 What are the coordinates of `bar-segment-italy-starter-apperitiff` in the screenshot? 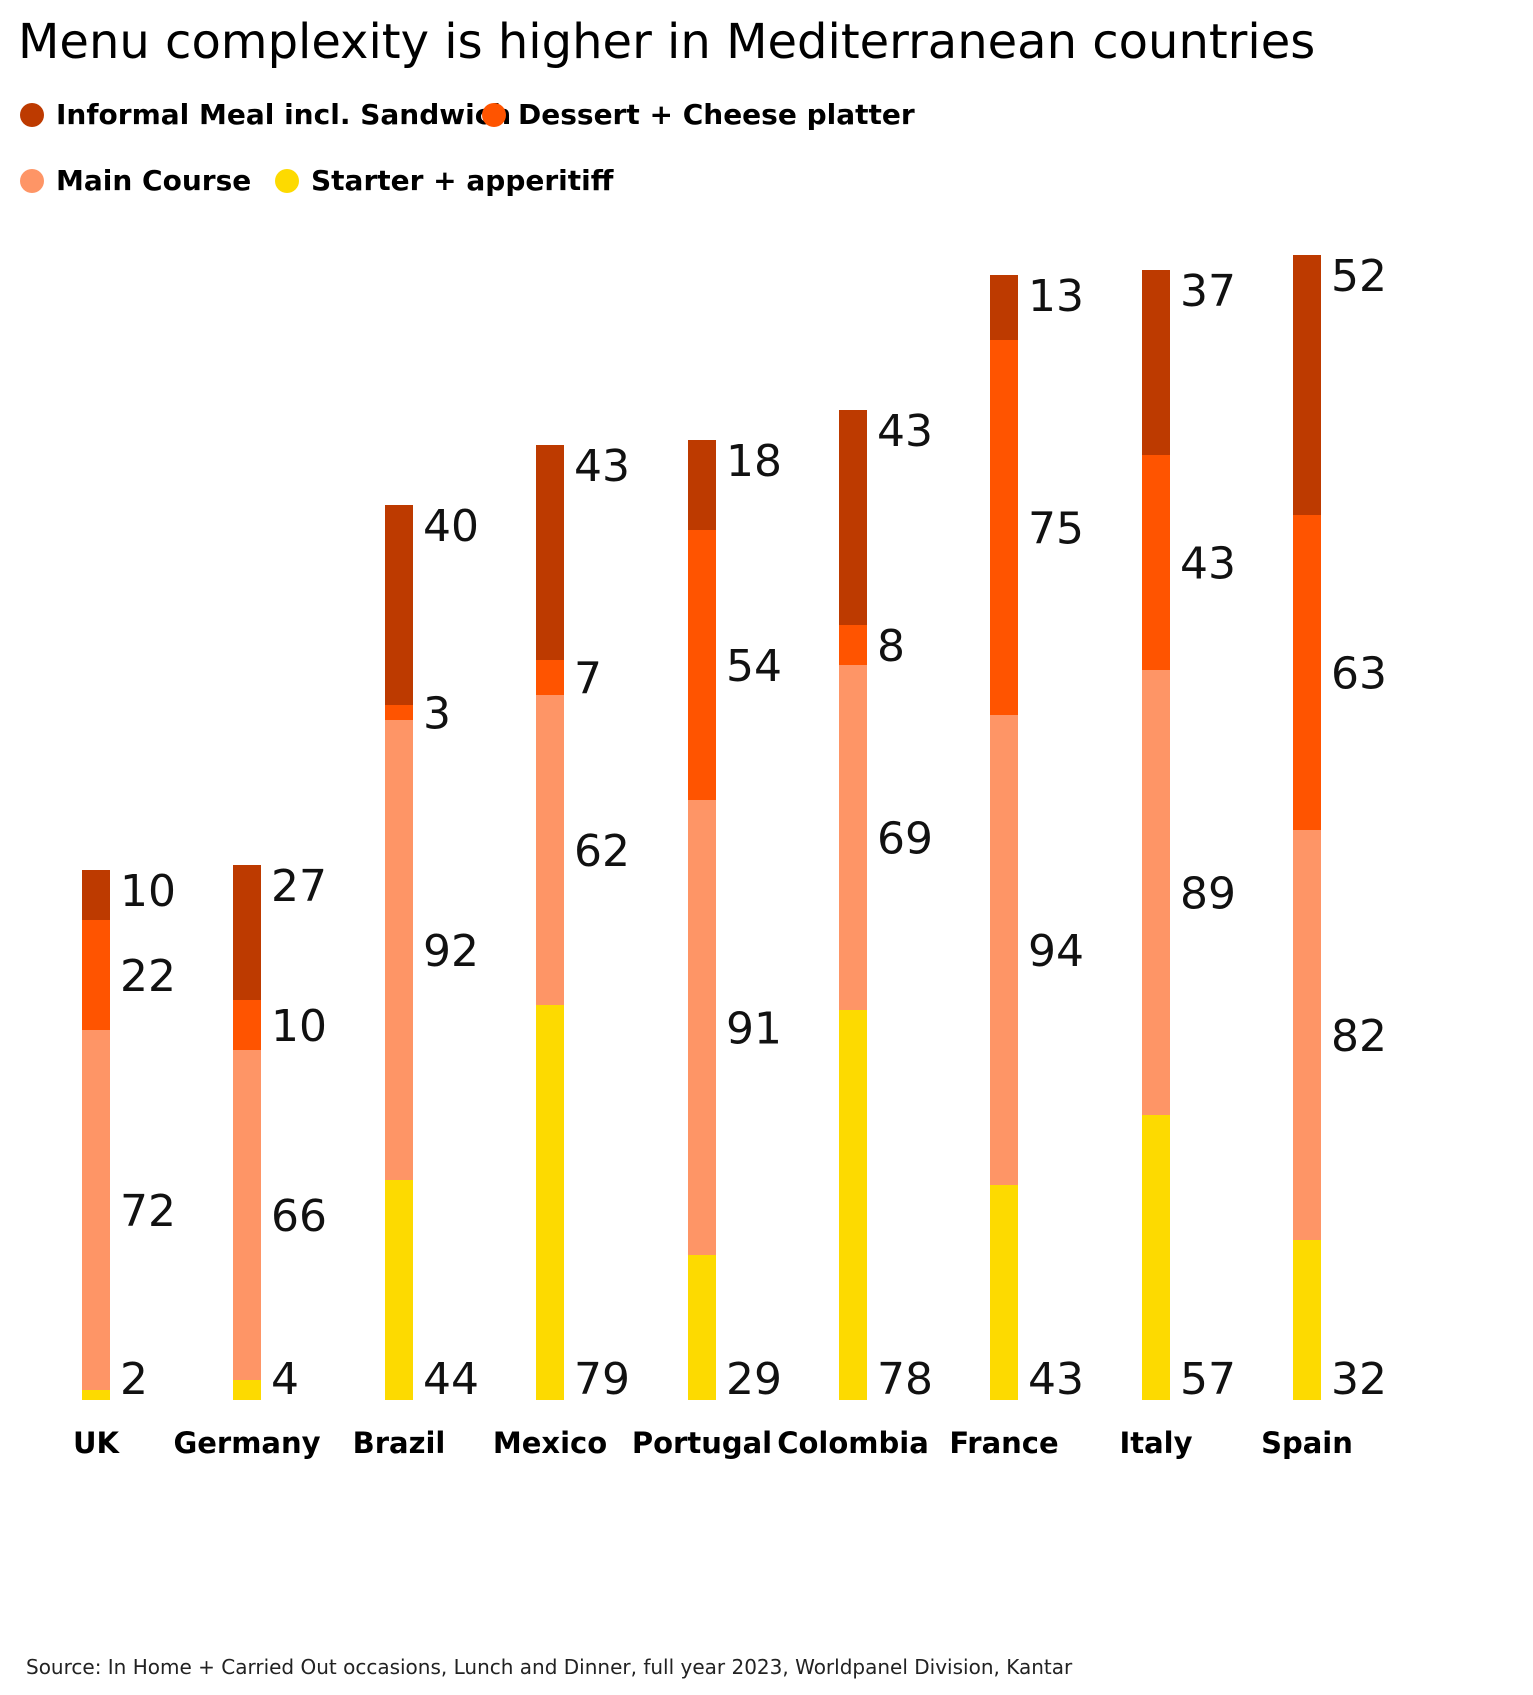 It's located at (1156, 1257).